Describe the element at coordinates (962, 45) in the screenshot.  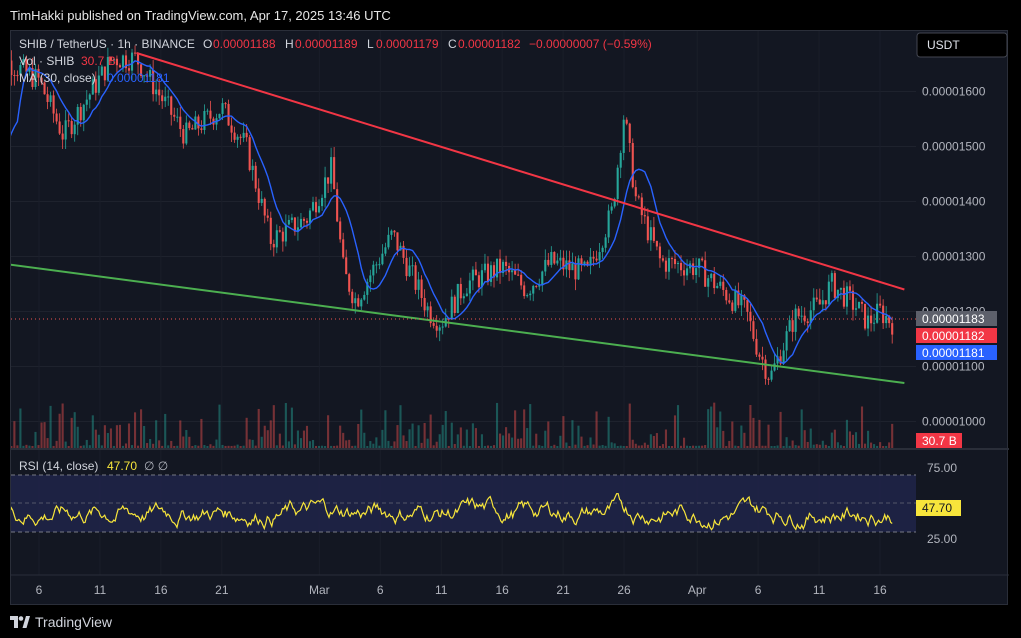
I see `currency-button: USDT` at that location.